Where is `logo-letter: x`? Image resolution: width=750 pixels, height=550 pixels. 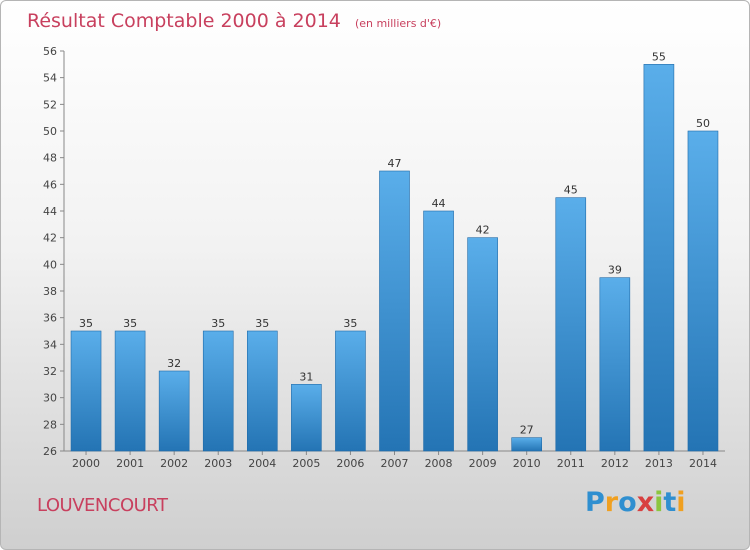 logo-letter: x is located at coordinates (645, 502).